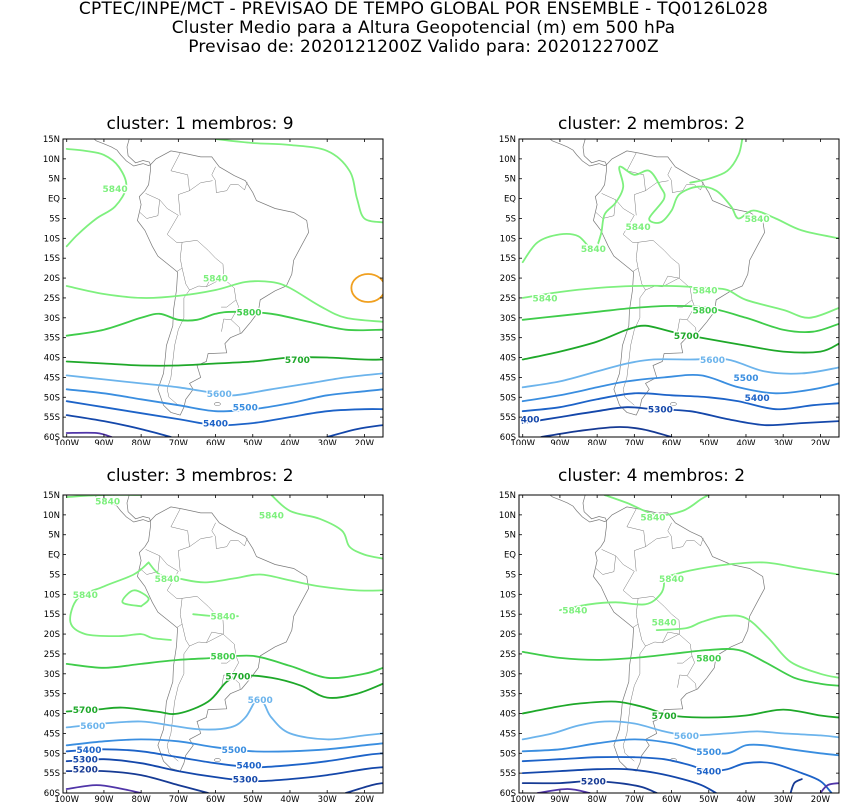 The image size is (847, 807). I want to click on contour-label: 5400, so click(708, 773).